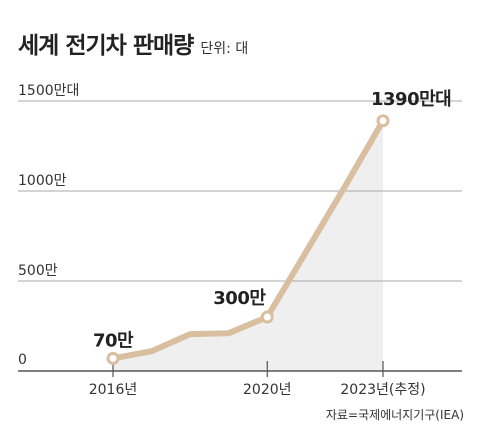 The width and height of the screenshot is (480, 440). Describe the element at coordinates (42, 181) in the screenshot. I see `y-tick-label: 1000만` at that location.